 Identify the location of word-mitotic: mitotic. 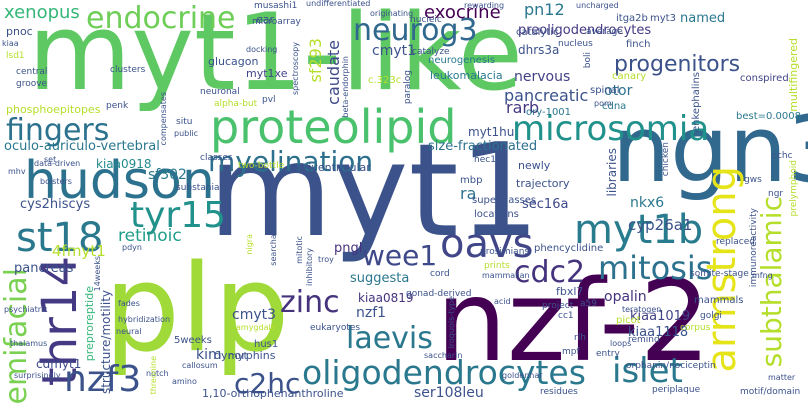
(299, 250).